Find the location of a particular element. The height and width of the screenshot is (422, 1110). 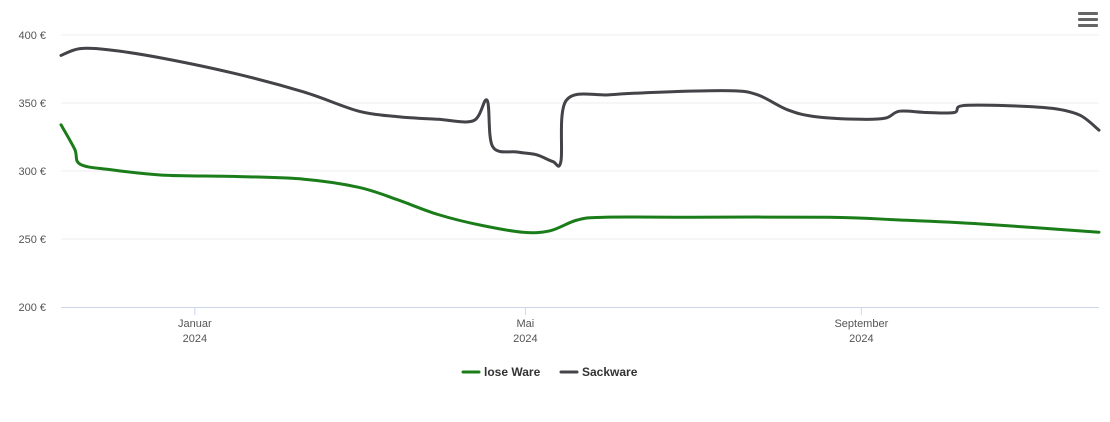

legend-item: lose Ware is located at coordinates (501, 372).